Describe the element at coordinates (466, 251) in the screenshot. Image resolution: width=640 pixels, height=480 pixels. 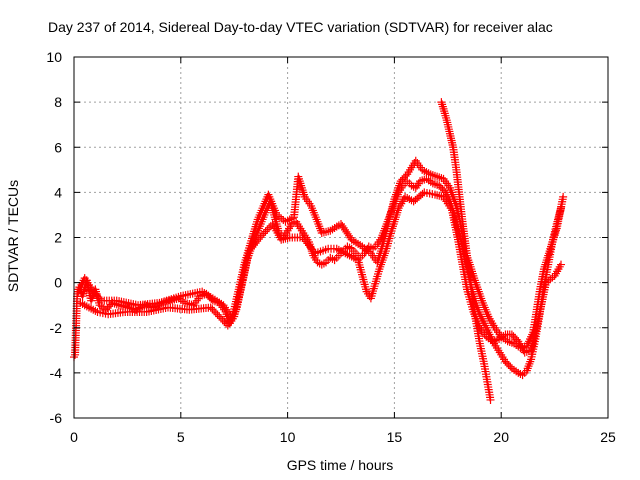
I see `series-steep-branch` at that location.